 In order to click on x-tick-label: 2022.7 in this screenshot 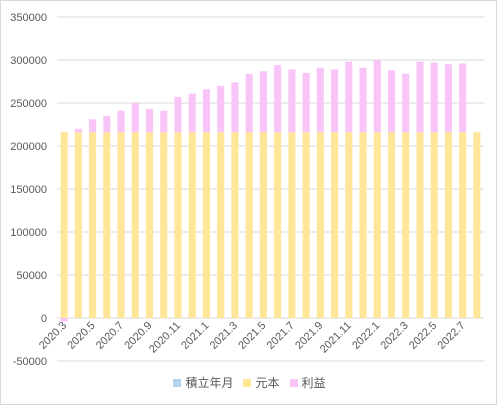, I will do `click(451, 336)`.